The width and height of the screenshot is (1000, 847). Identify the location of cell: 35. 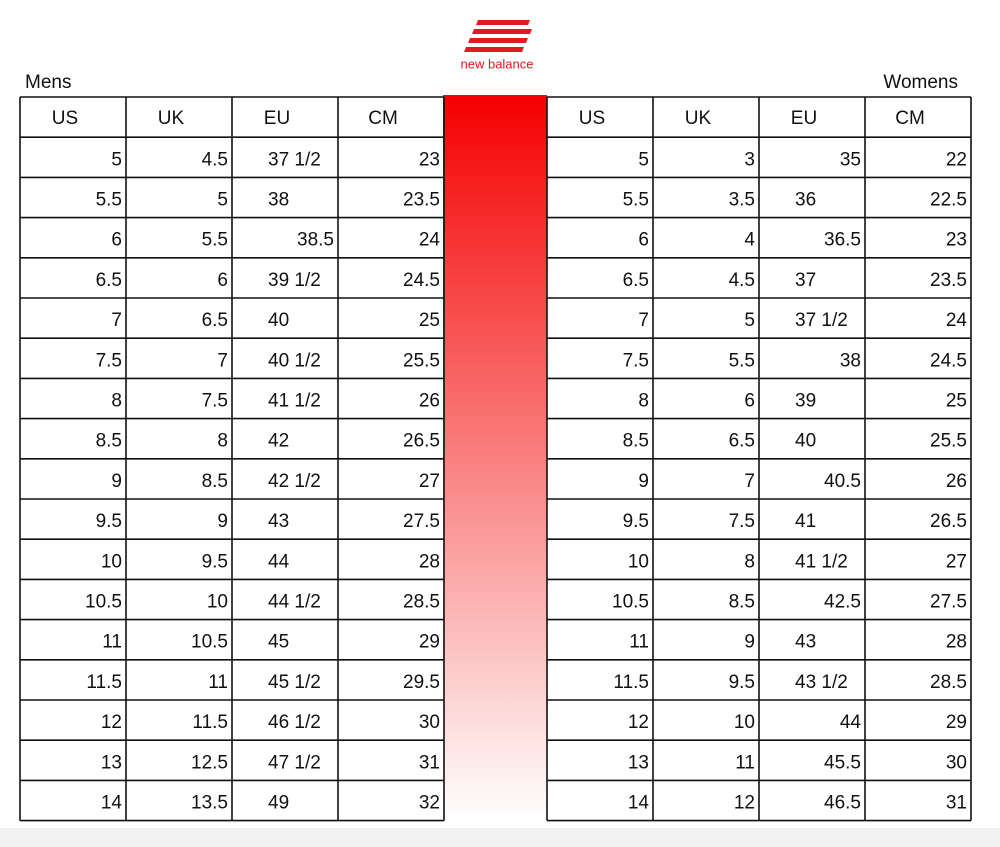
(850, 159).